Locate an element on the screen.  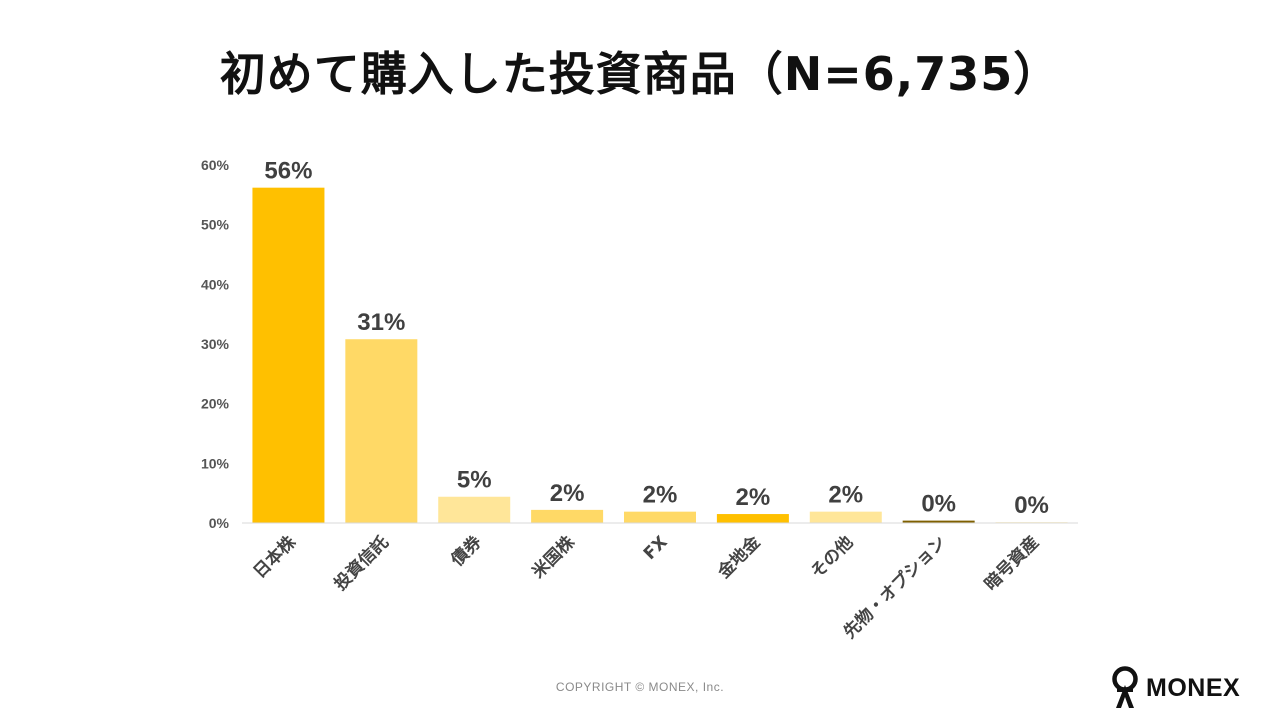
x-category-label: 先物・オプション is located at coordinates (894, 587).